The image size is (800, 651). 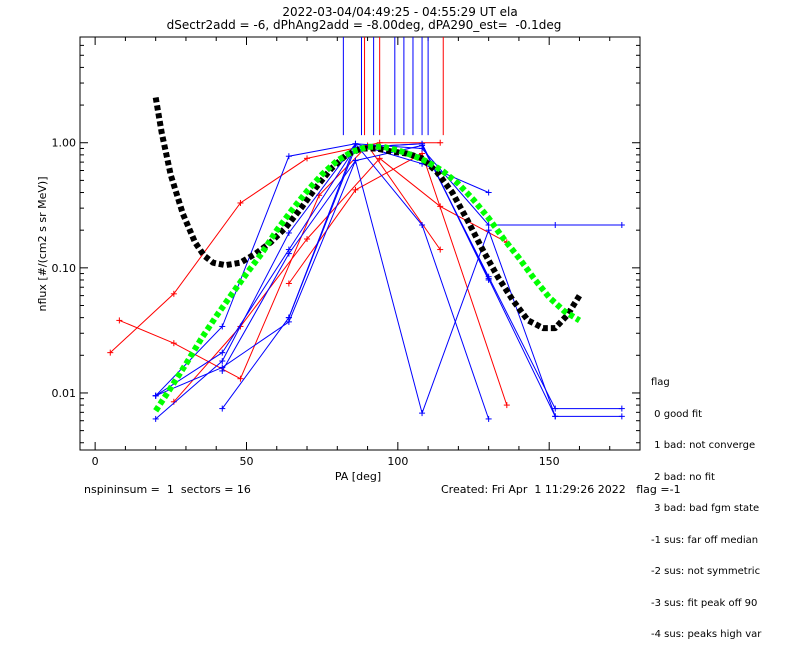 What do you see at coordinates (703, 445) in the screenshot?
I see `legend-item-flag-1: 1 bad: not converge` at bounding box center [703, 445].